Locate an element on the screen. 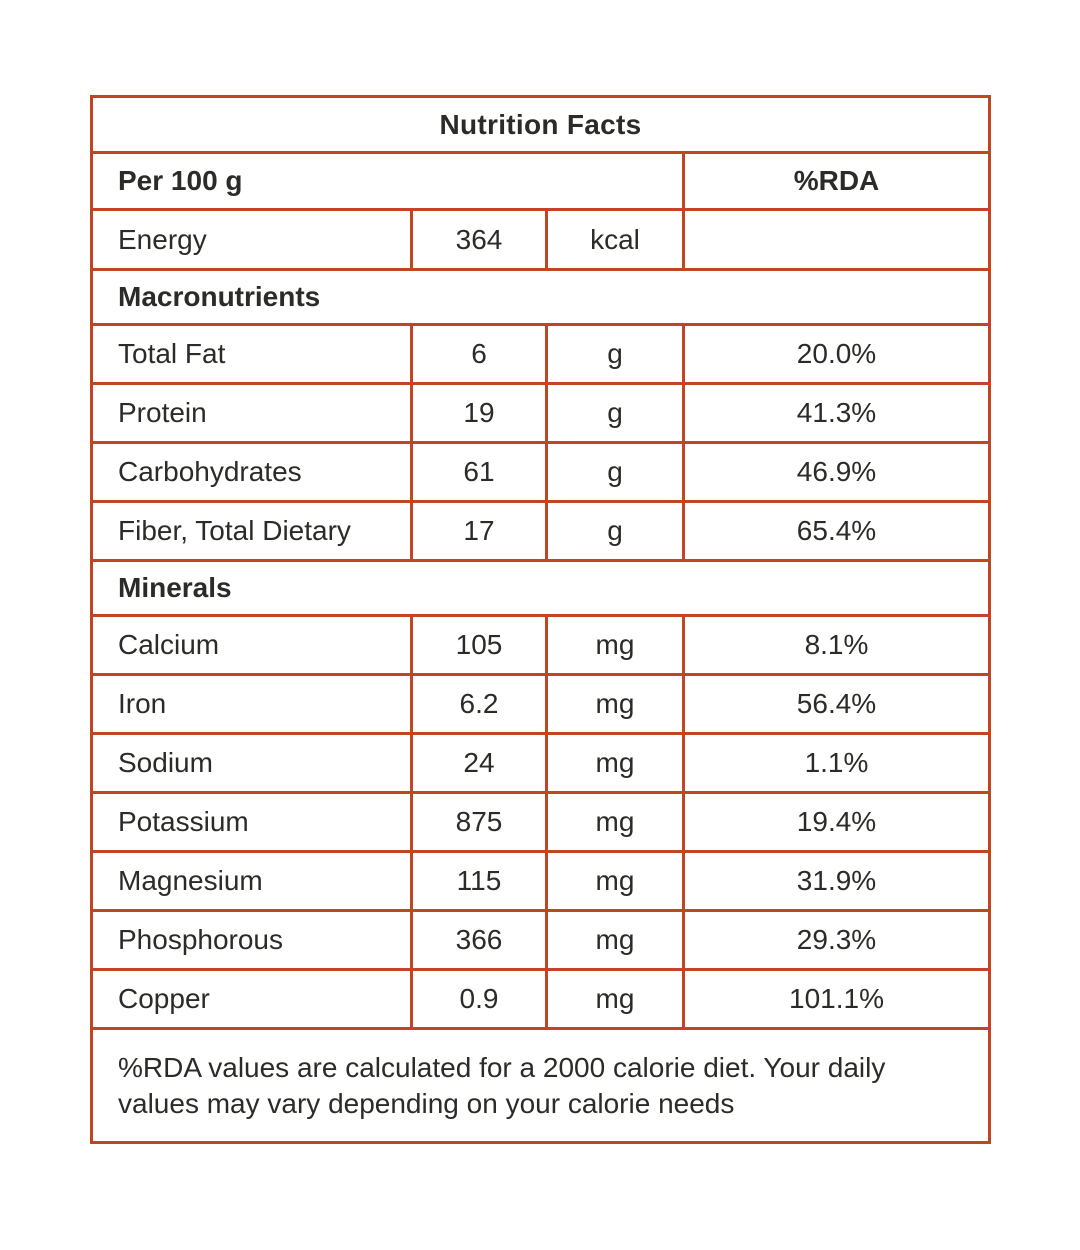 This screenshot has width=1080, height=1250. nutrient-row: Iron 6.2 mg 56.4% is located at coordinates (540, 704).